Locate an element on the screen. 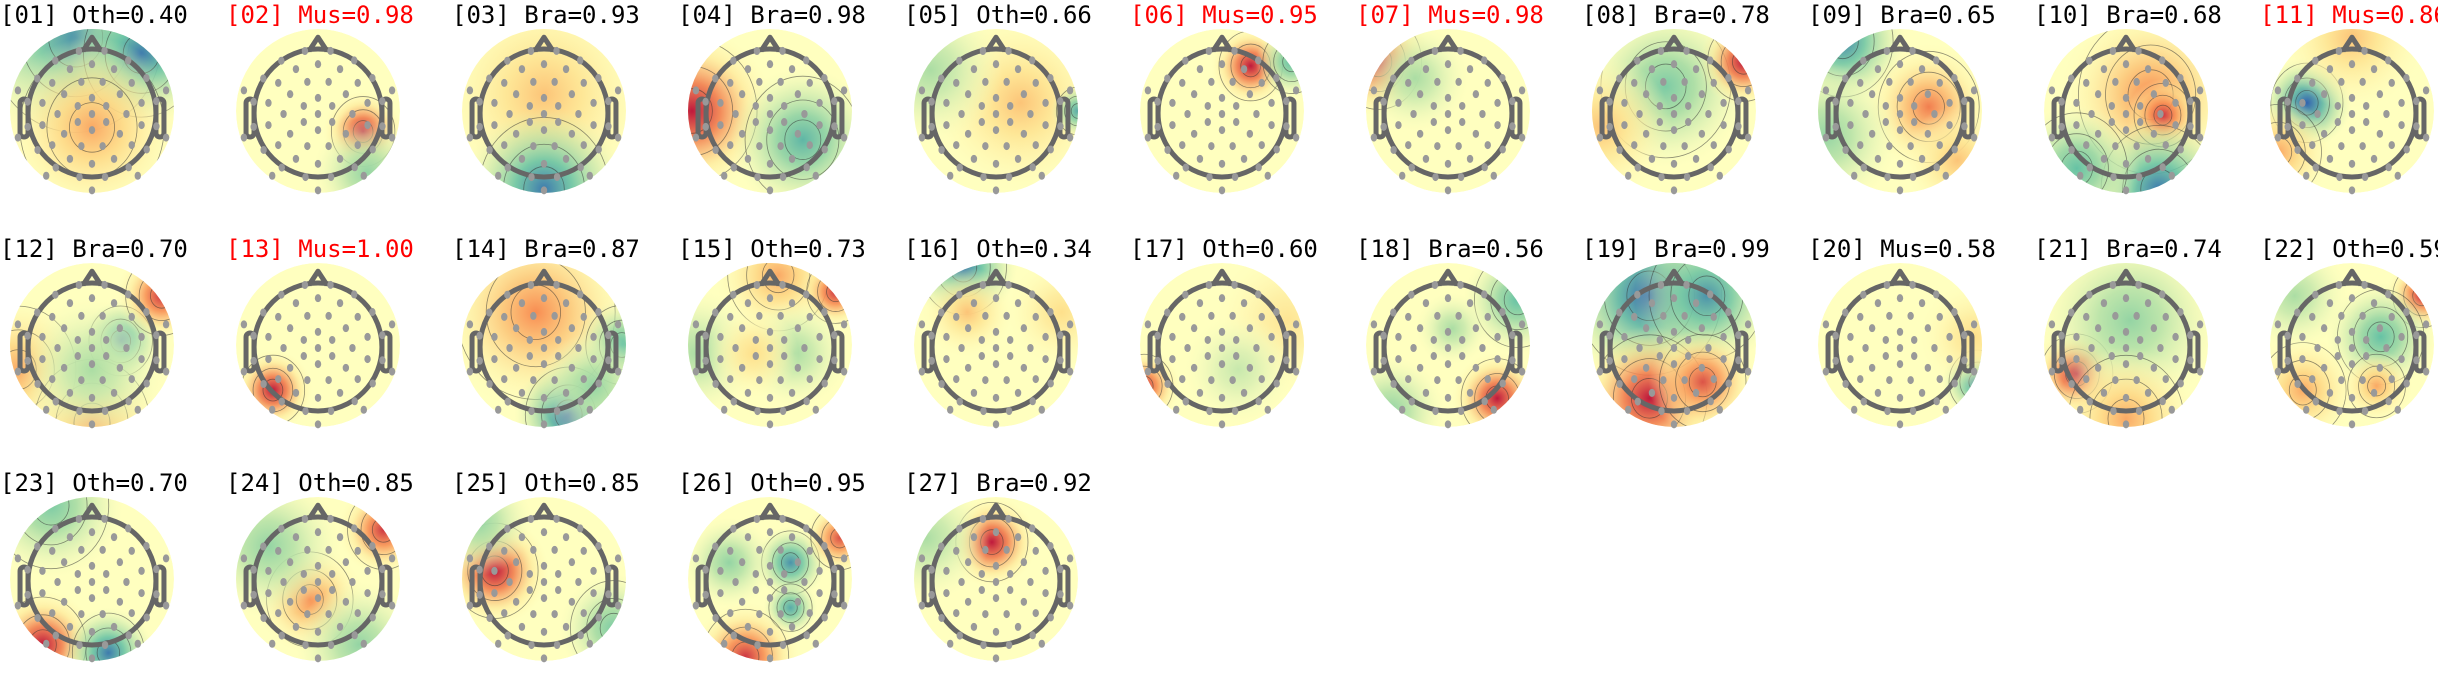 The image size is (2438, 698). component-label: [05] Oth=0.66 is located at coordinates (998, 15).